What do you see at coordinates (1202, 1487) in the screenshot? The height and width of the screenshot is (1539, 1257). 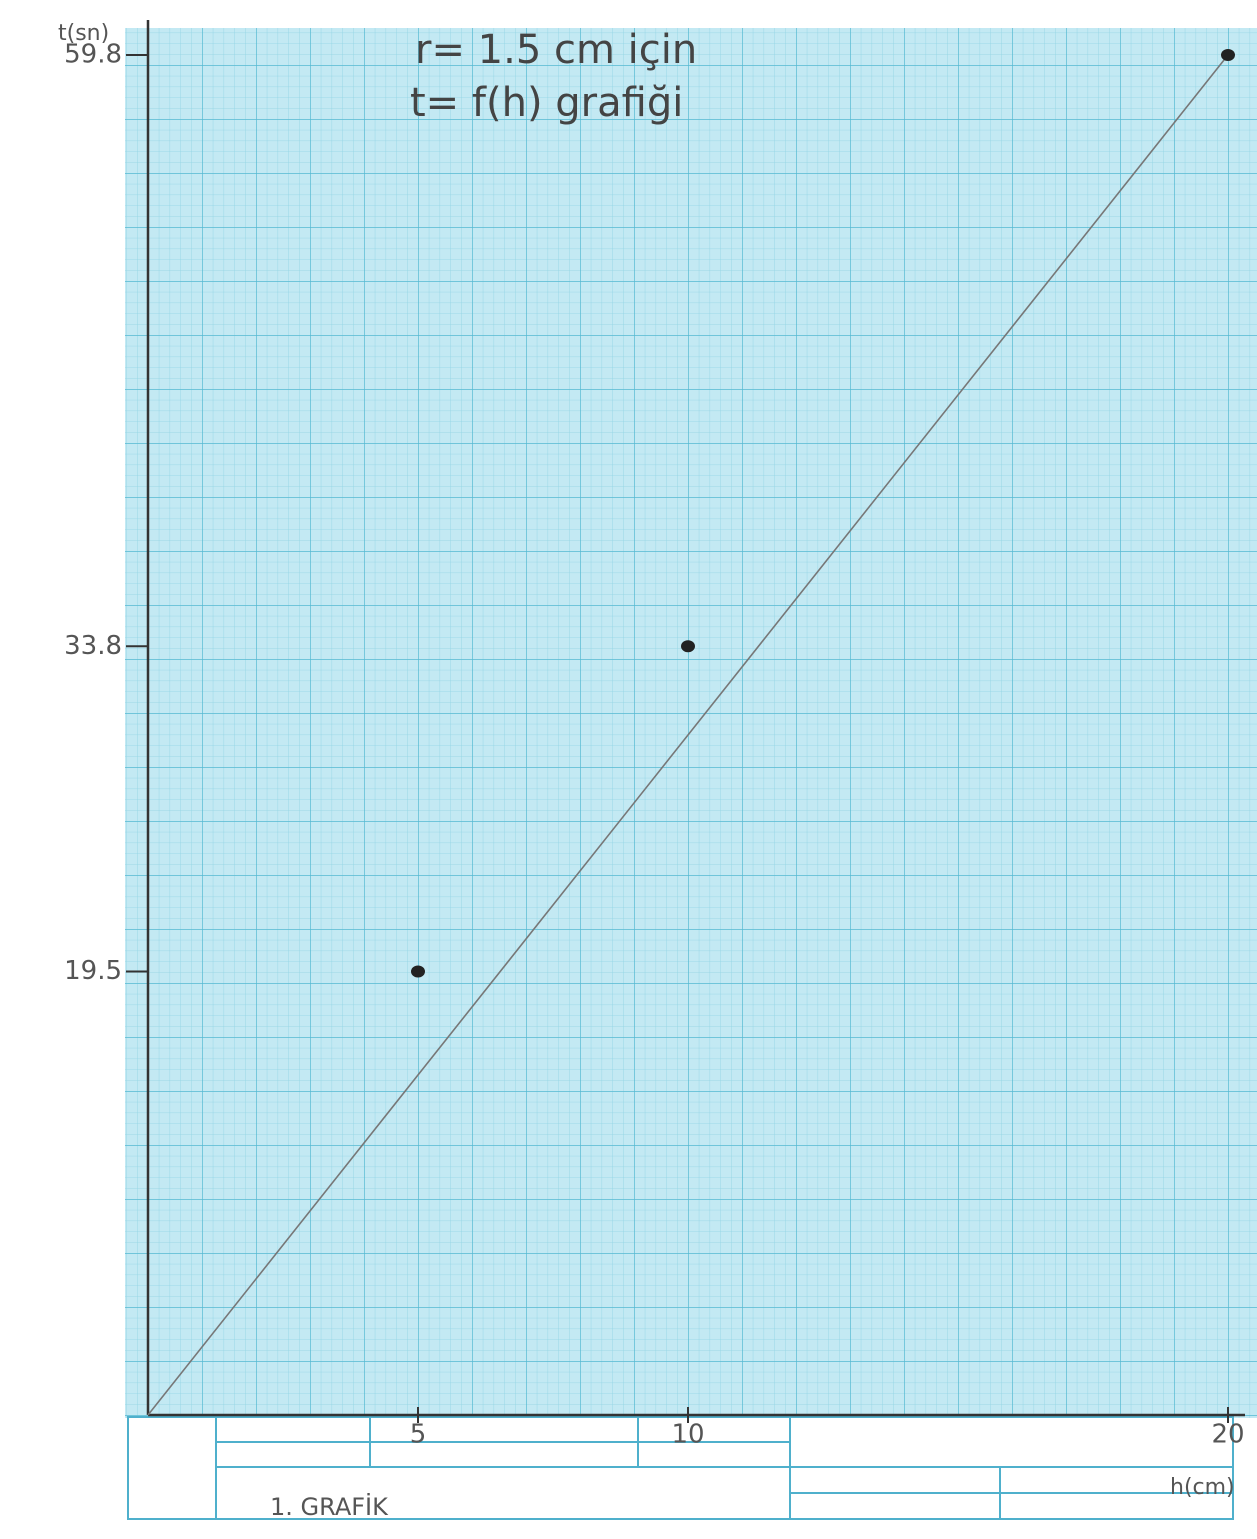 I see `x-axis-label: h(cm)` at bounding box center [1202, 1487].